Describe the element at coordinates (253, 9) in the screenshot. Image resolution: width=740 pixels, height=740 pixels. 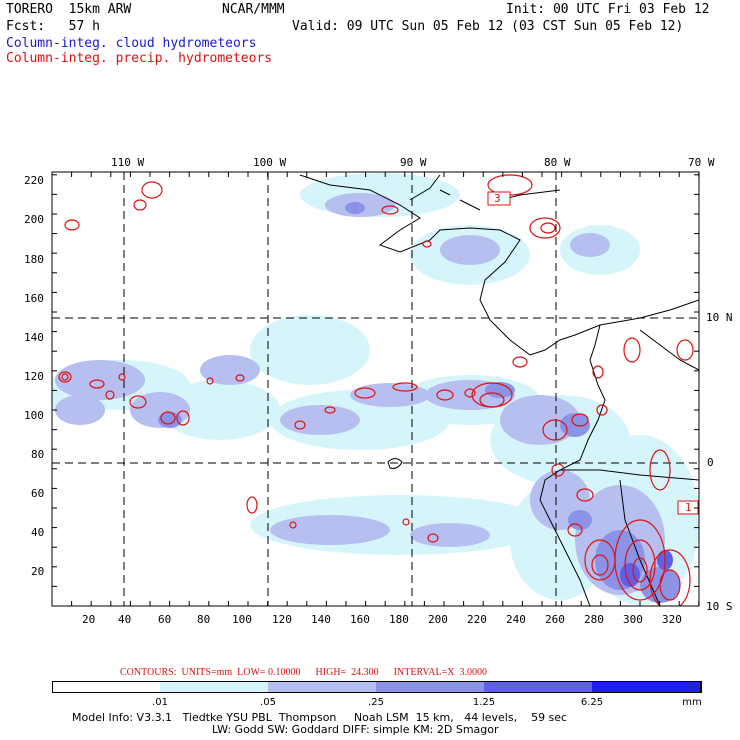
I see `center-name: NCAR/MMM` at that location.